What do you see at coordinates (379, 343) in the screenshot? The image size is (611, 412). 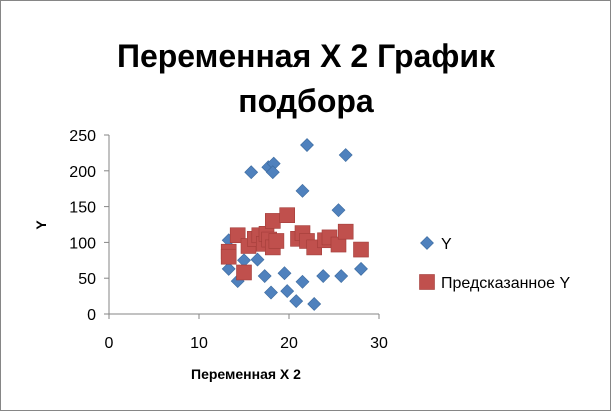 I see `x-tick-label: 30` at bounding box center [379, 343].